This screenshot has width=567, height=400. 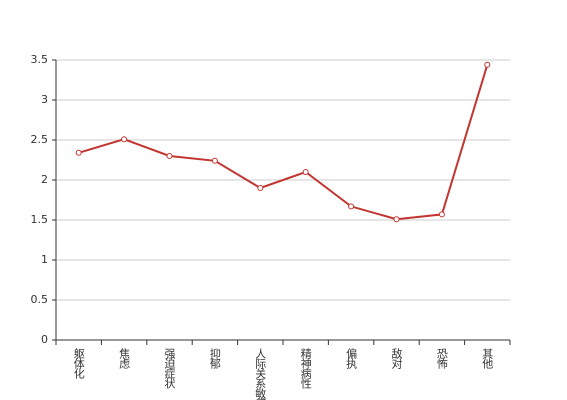 I want to click on y-tick-label: 2.5, so click(x=40, y=139).